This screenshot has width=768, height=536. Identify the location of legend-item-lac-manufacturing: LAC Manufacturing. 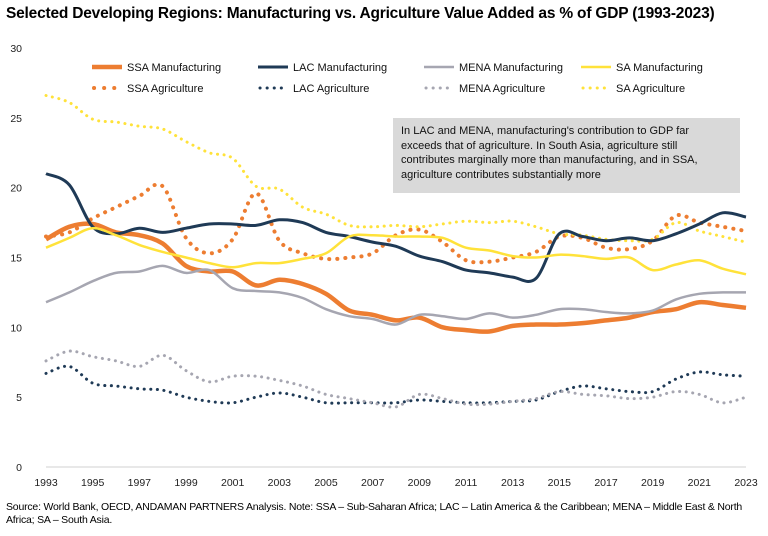
(322, 68).